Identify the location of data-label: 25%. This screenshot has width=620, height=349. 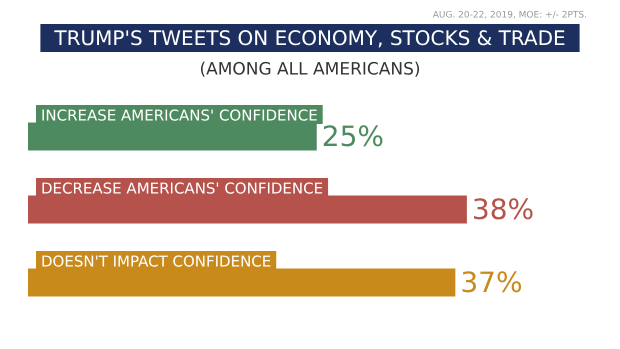
(353, 136).